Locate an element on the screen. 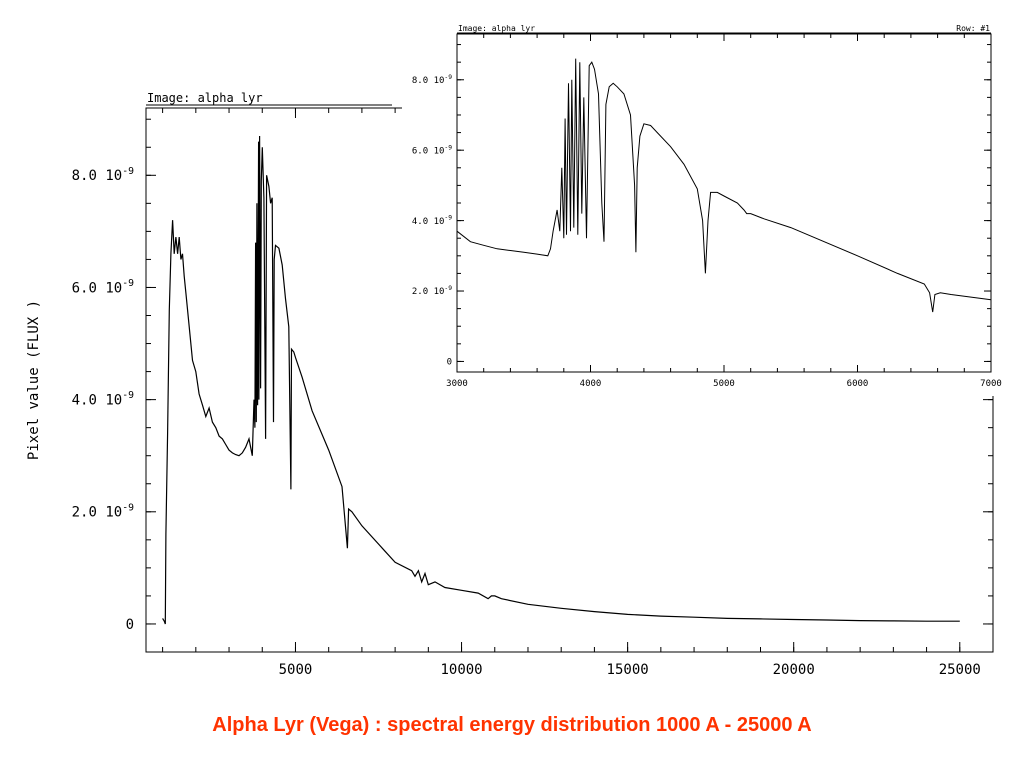  x-tick-label: 10000 is located at coordinates (461, 670).